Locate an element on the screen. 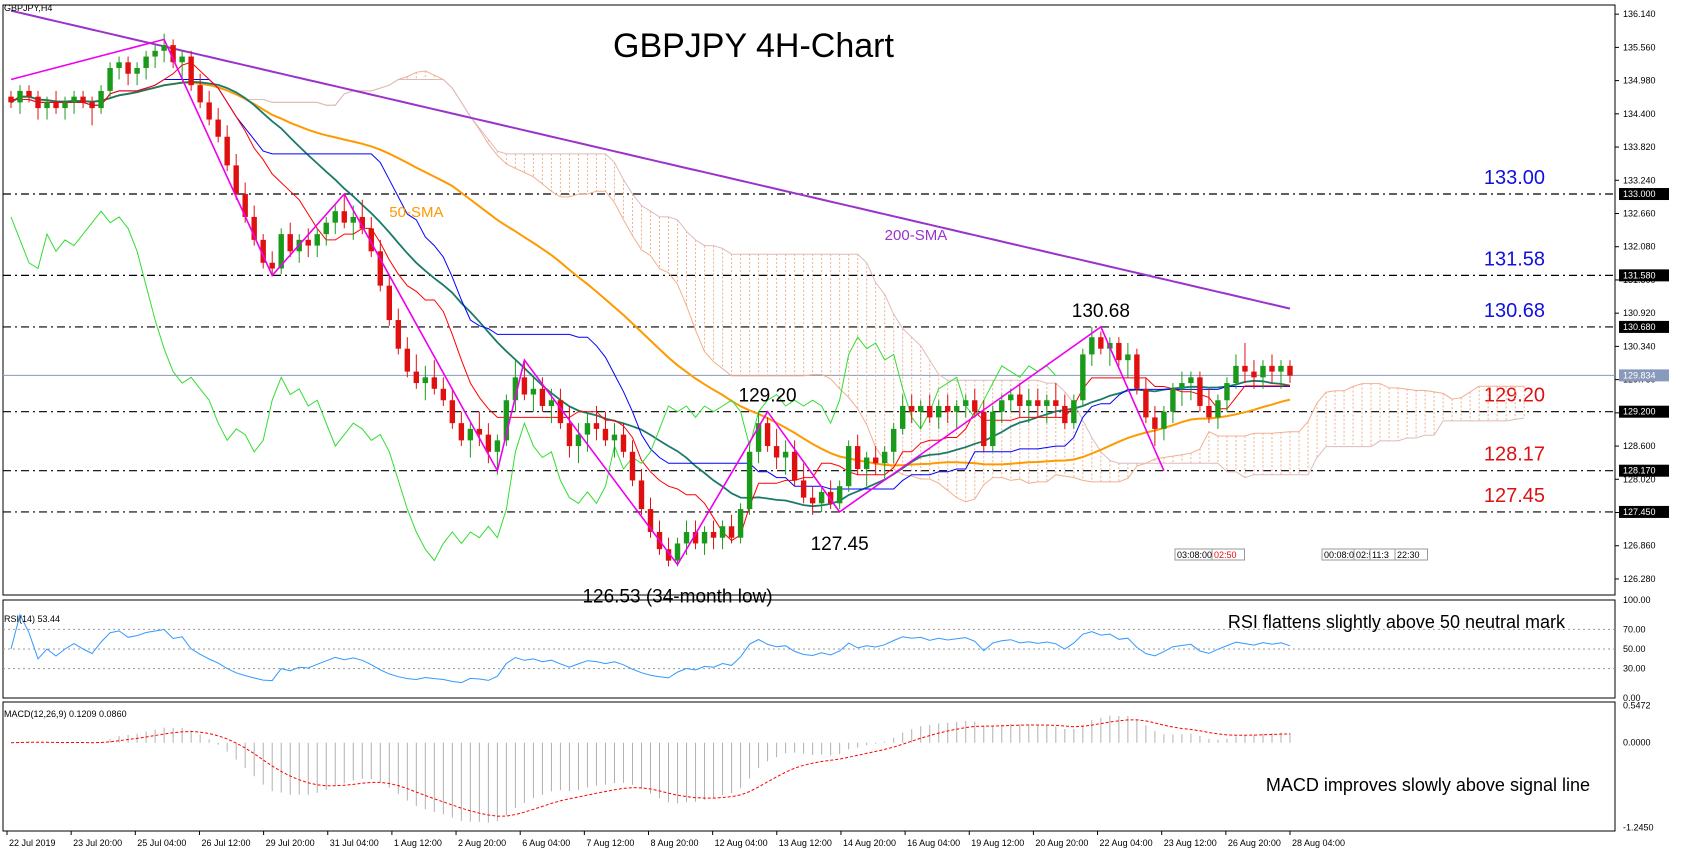 The image size is (1684, 860). macd-signal-line is located at coordinates (650, 768).